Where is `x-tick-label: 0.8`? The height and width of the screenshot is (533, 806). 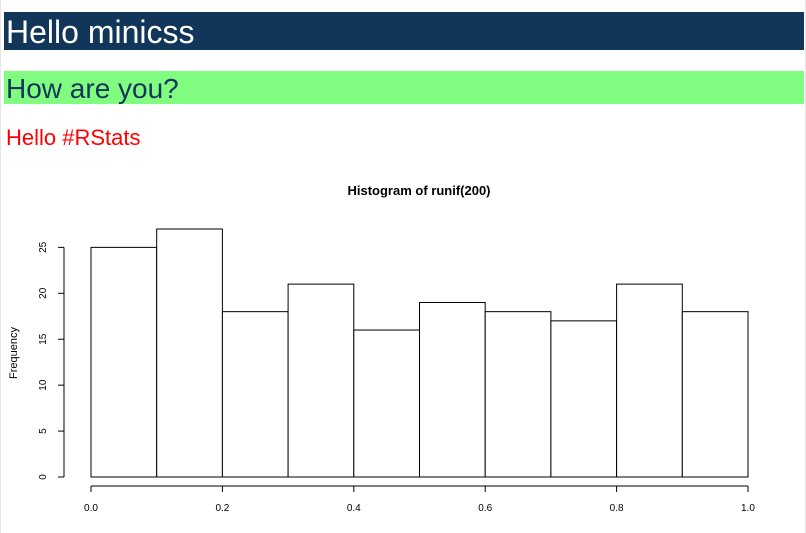 x-tick-label: 0.8 is located at coordinates (617, 508).